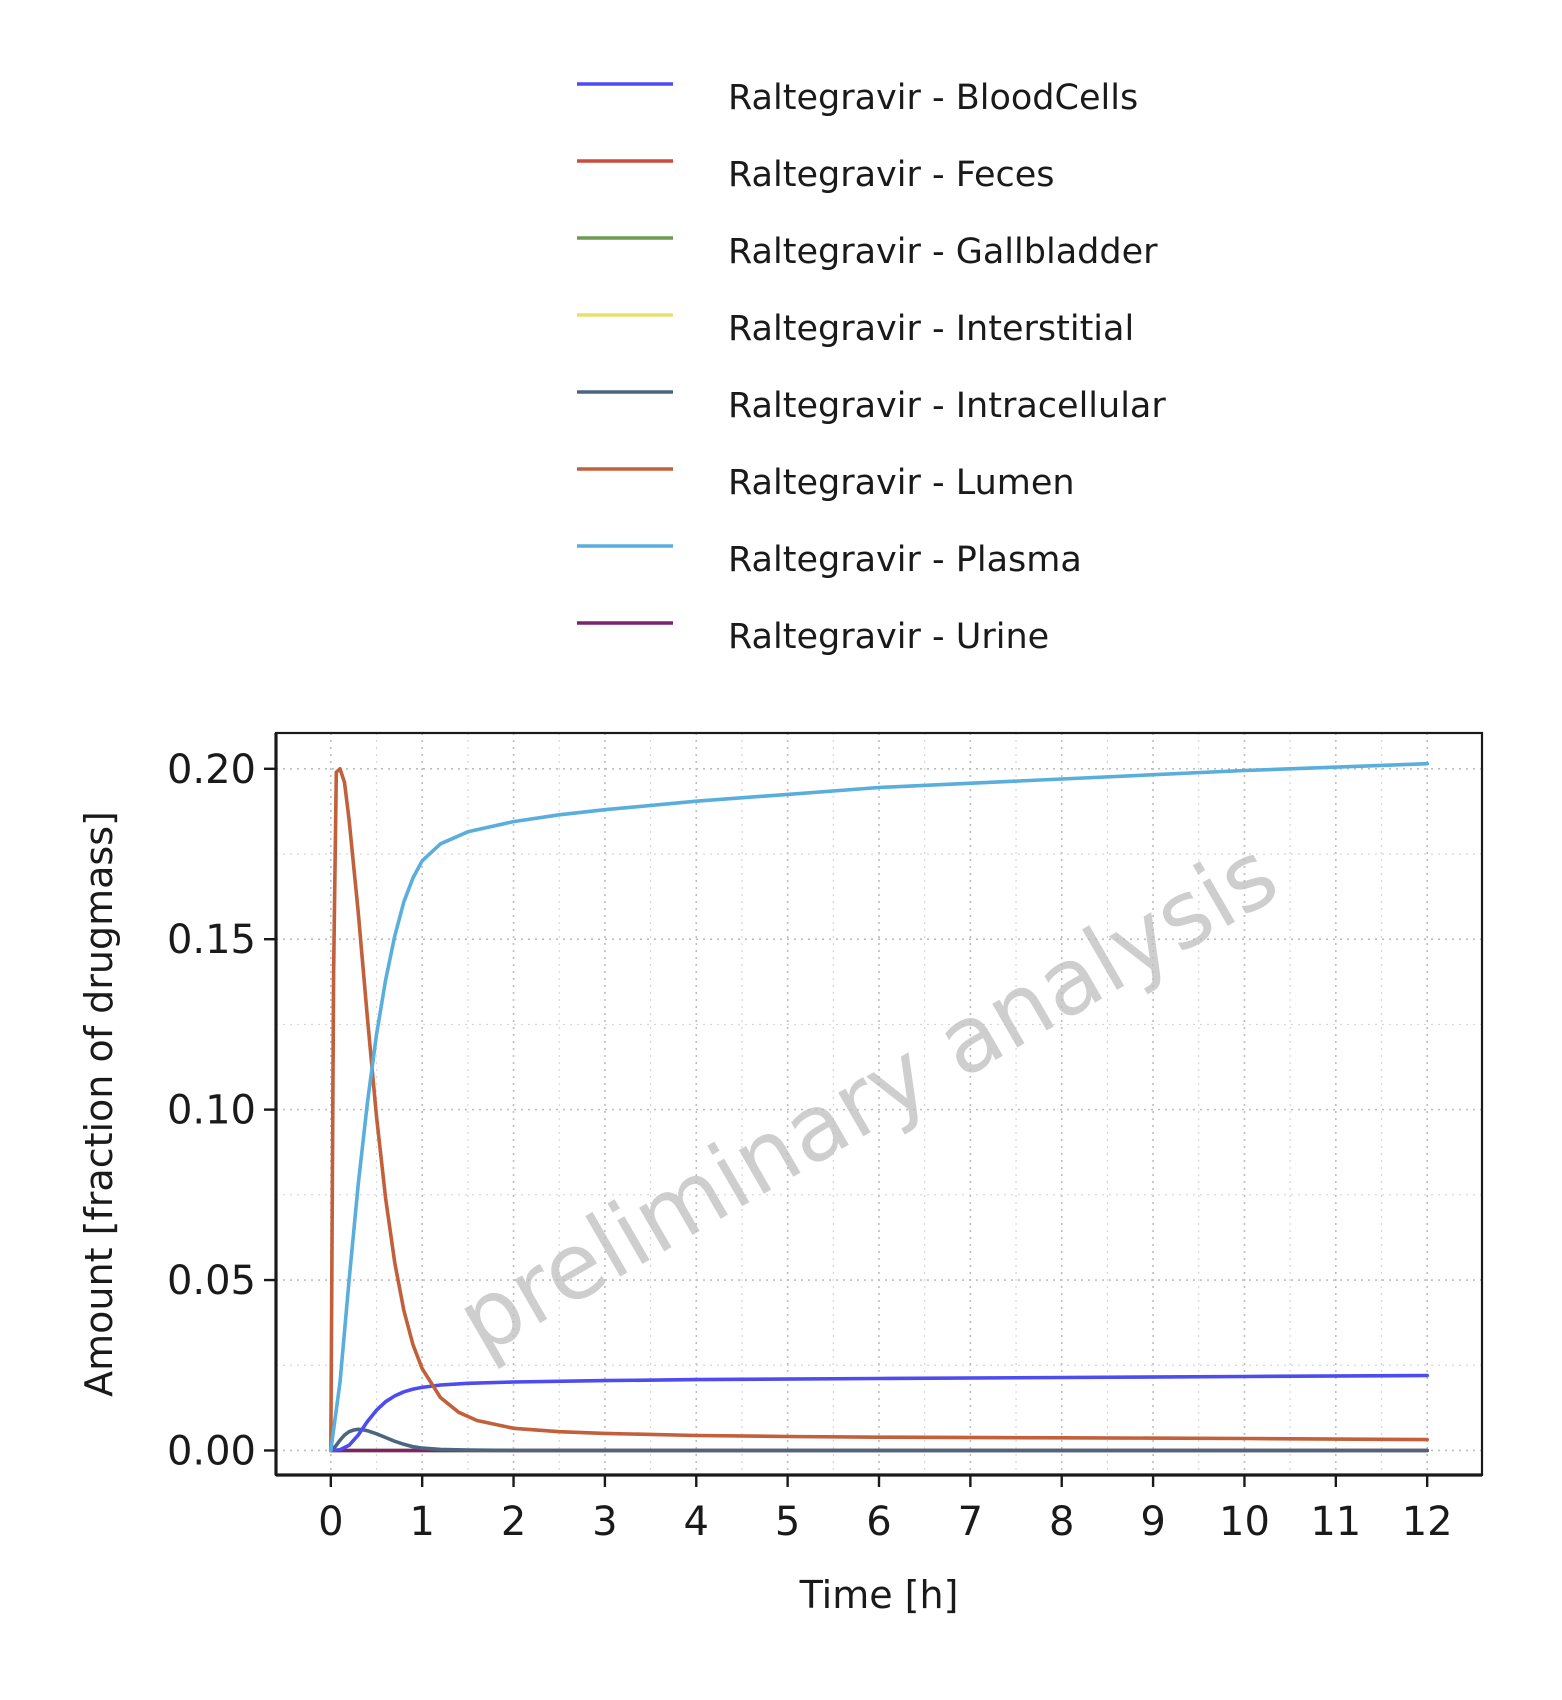 This screenshot has width=1562, height=1700. What do you see at coordinates (99, 1104) in the screenshot?
I see `y-axis-title: Amount [fraction of drugmass]` at bounding box center [99, 1104].